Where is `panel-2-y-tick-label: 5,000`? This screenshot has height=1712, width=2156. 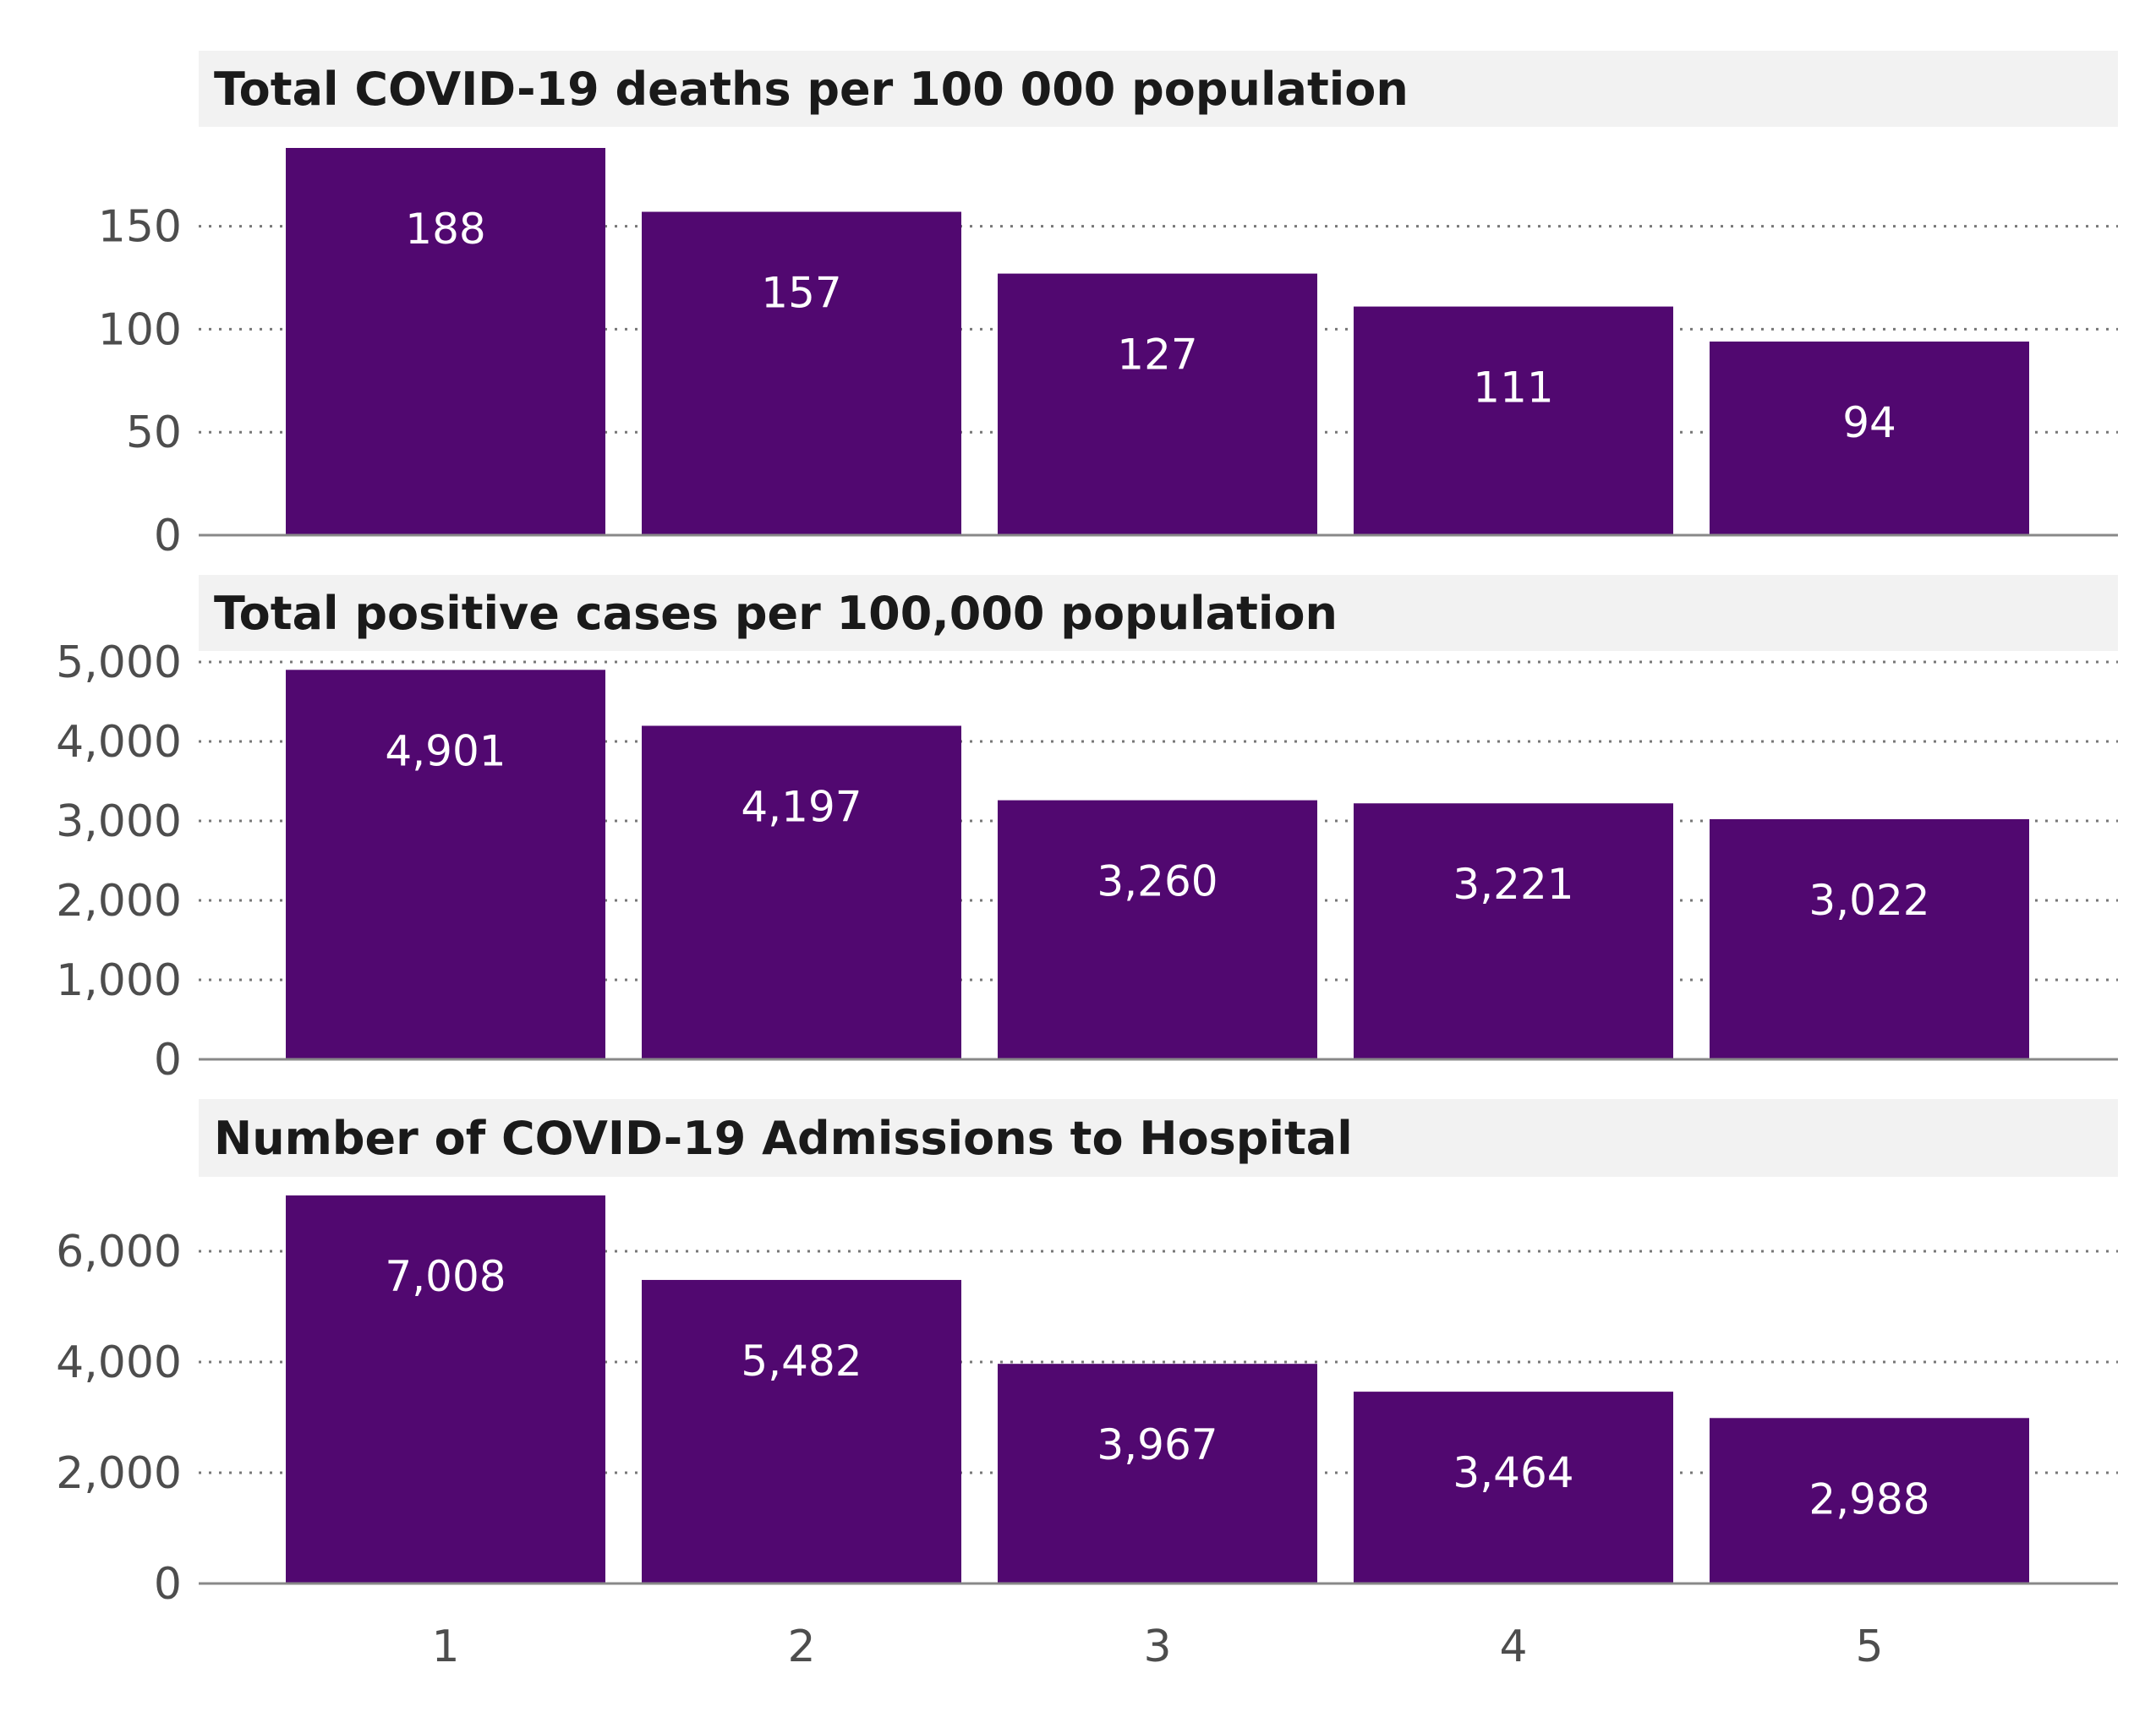 panel-2-y-tick-label: 5,000 is located at coordinates (119, 662).